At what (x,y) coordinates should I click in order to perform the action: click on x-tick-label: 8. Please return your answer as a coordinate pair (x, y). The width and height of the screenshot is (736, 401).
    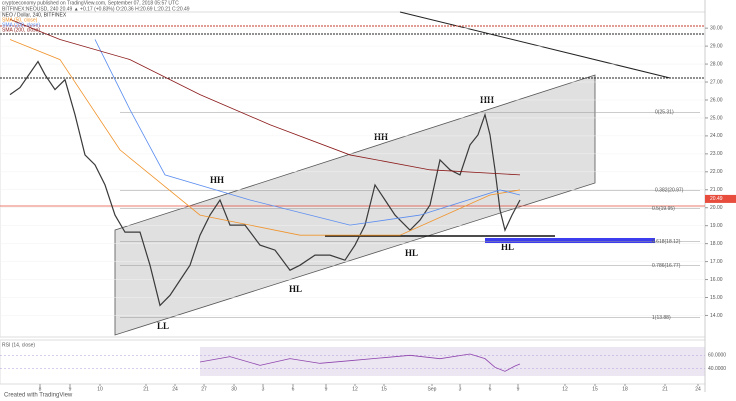
    Looking at the image, I should click on (40, 389).